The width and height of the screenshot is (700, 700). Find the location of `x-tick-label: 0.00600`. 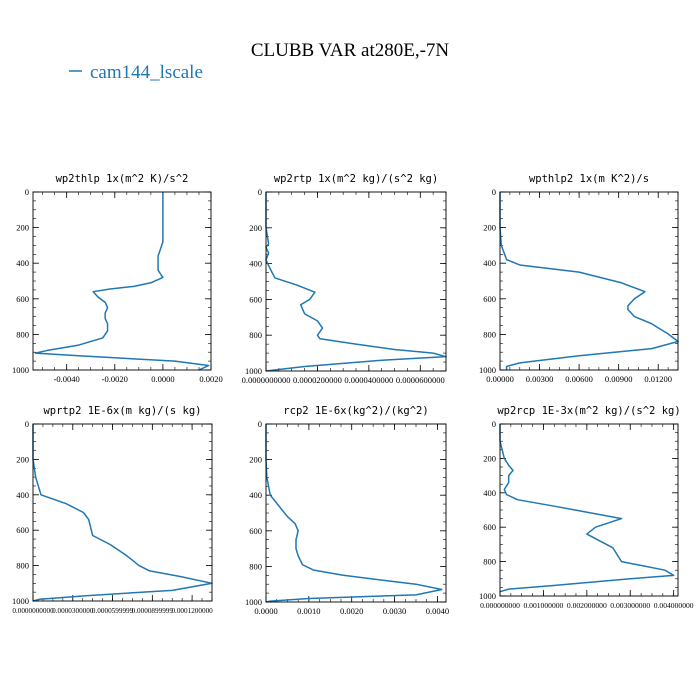

x-tick-label: 0.00600 is located at coordinates (579, 379).